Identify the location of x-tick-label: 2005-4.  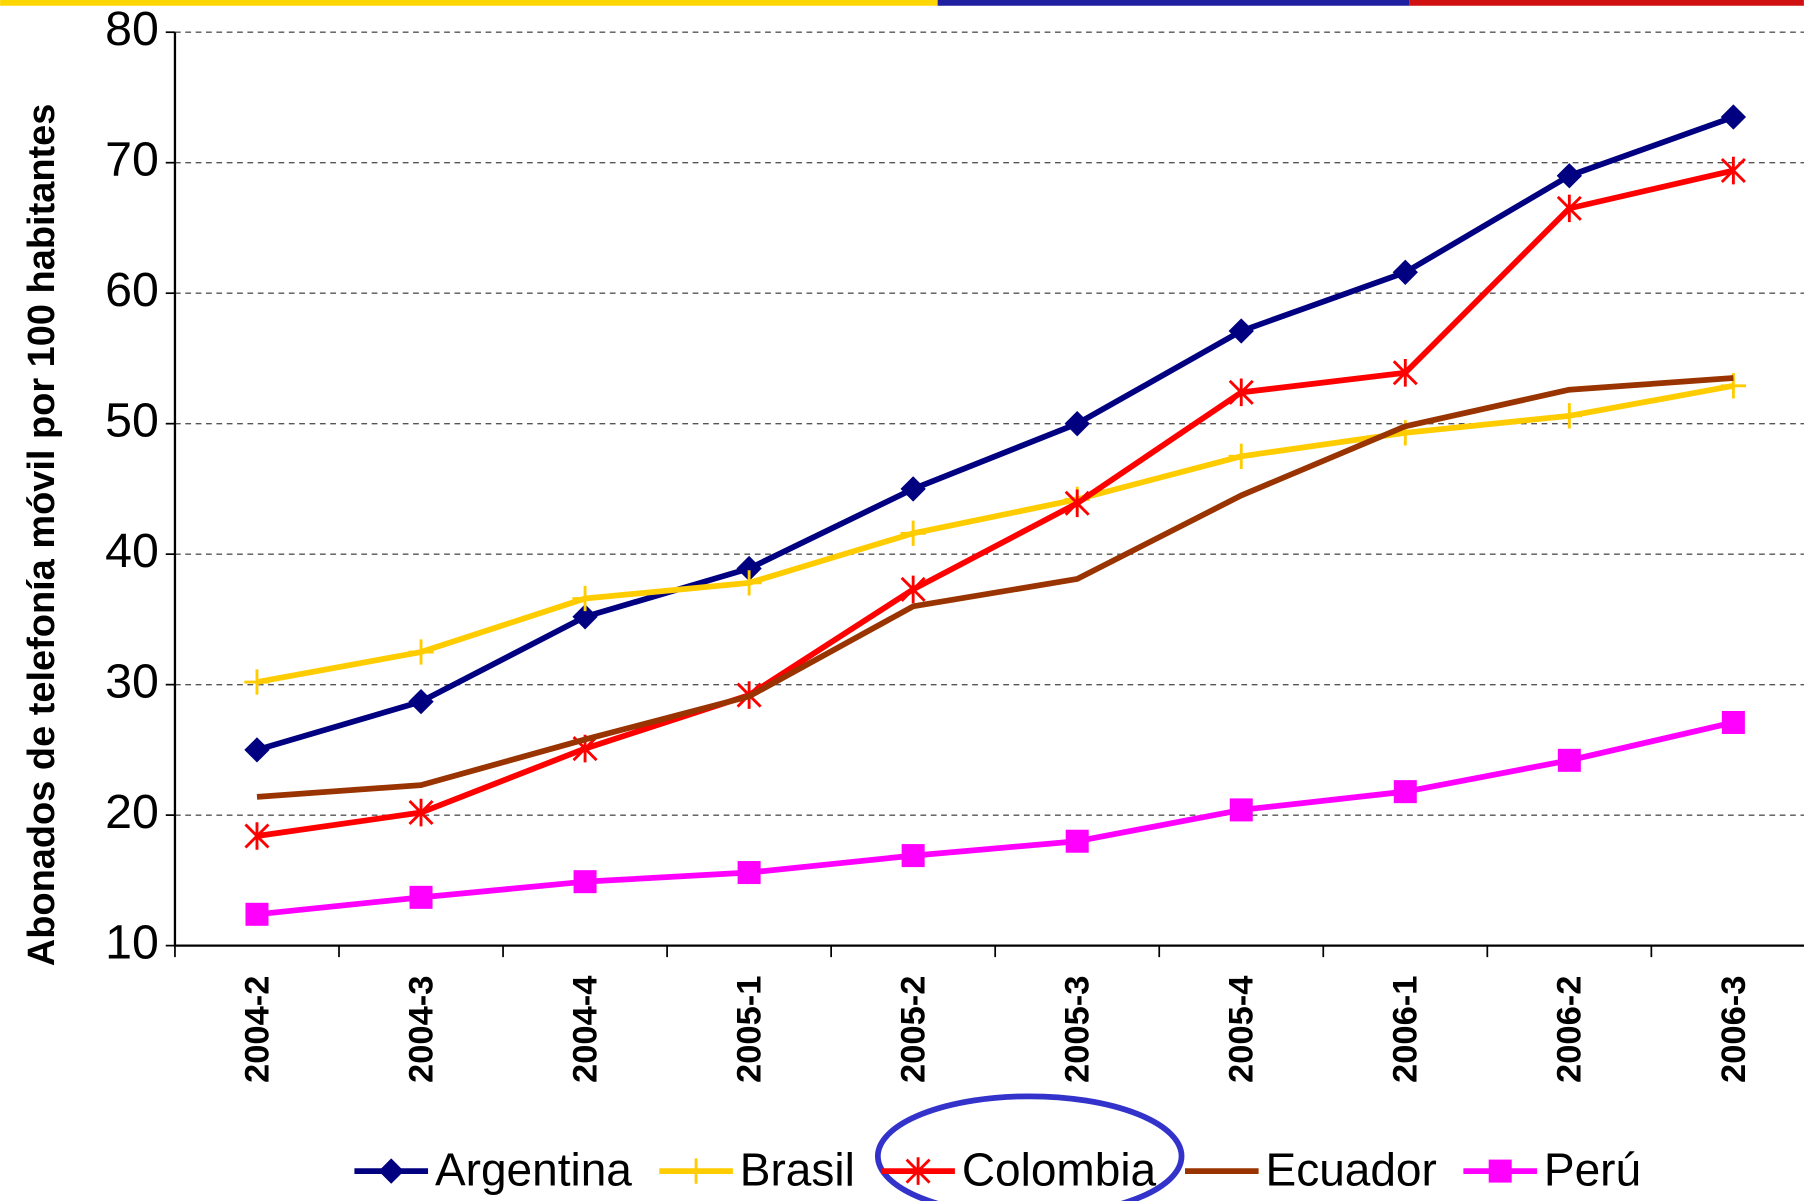
(1242, 1029).